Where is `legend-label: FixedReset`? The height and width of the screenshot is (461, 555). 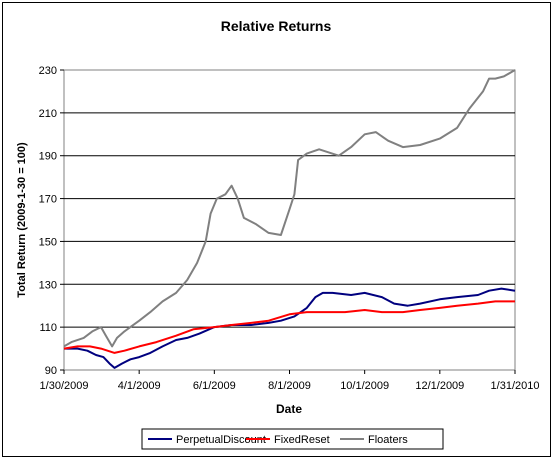 legend-label: FixedReset is located at coordinates (302, 440).